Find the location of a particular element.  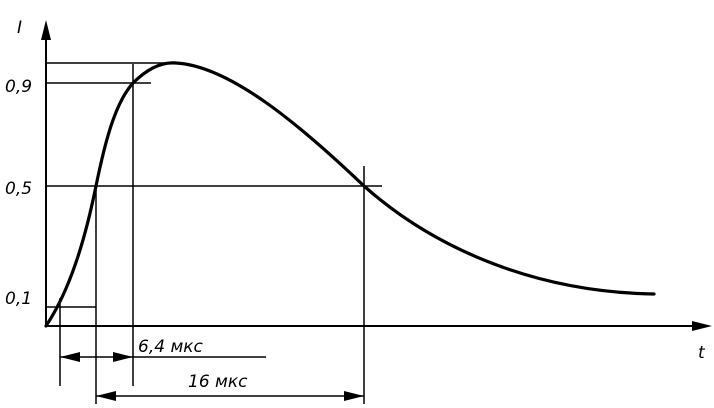

x-axis-arrow is located at coordinates (702, 326).